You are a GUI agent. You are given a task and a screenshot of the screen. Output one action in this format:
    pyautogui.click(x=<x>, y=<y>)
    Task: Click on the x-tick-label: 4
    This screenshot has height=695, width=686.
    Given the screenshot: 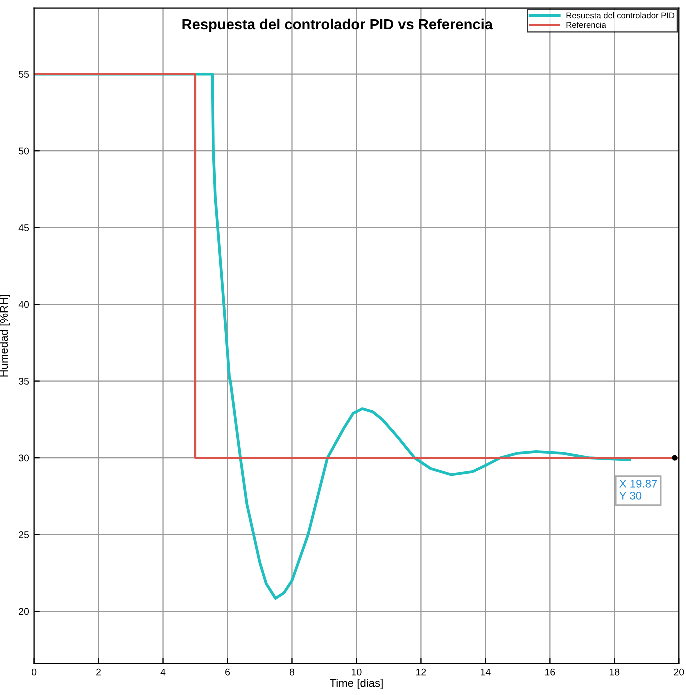 What is the action you would take?
    pyautogui.click(x=163, y=672)
    